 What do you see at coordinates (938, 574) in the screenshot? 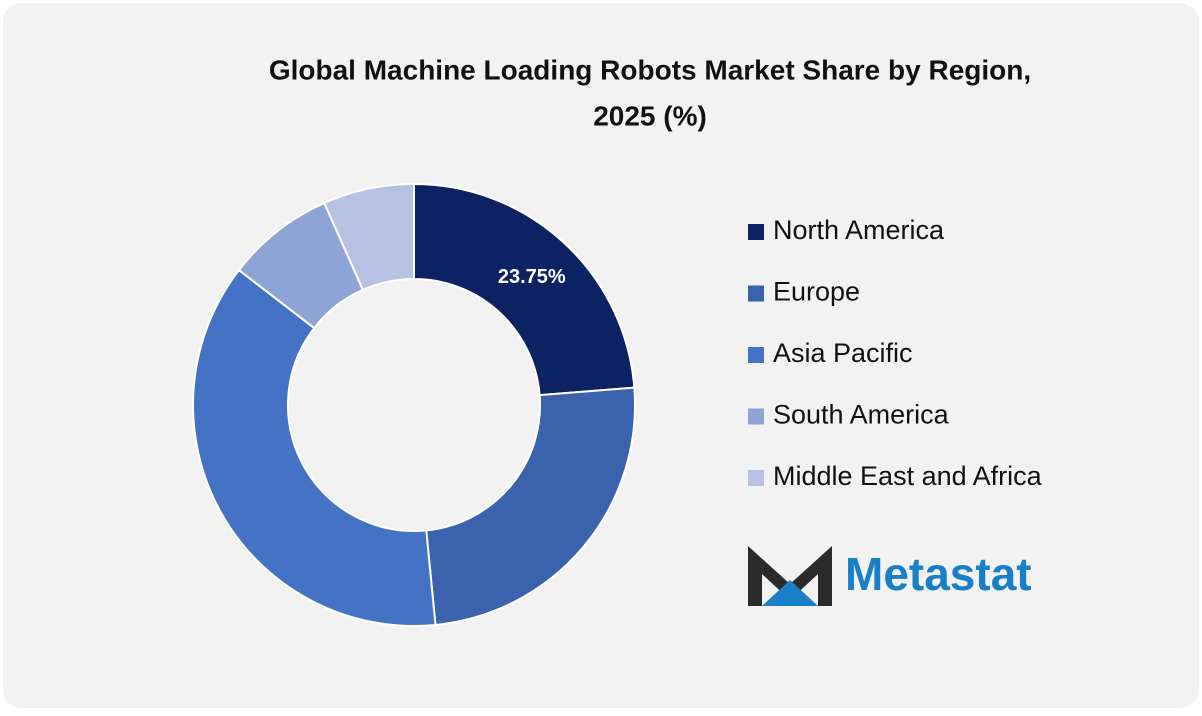
I see `logo-text: Metastat` at bounding box center [938, 574].